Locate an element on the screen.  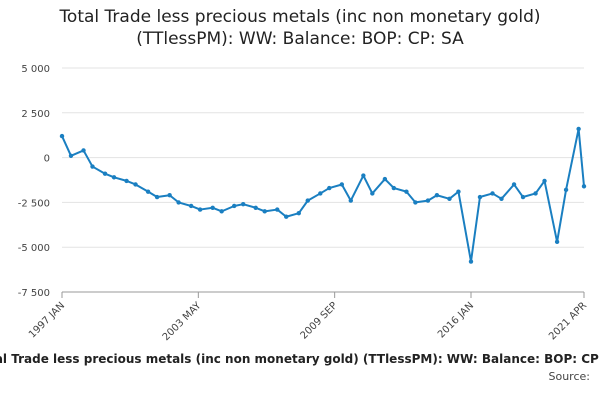
x-tick-label: 1997 JAN is located at coordinates (47, 320).